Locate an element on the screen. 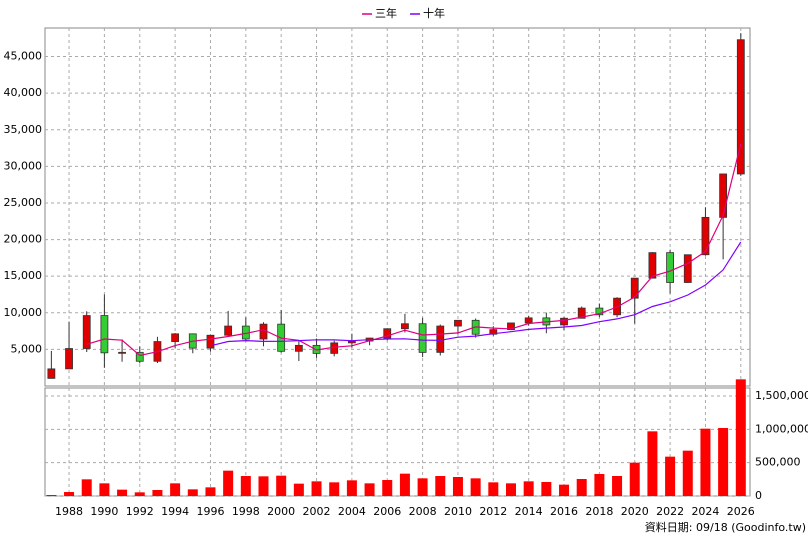 The height and width of the screenshot is (540, 808). y-tick-label: 5,000 is located at coordinates (27, 348).